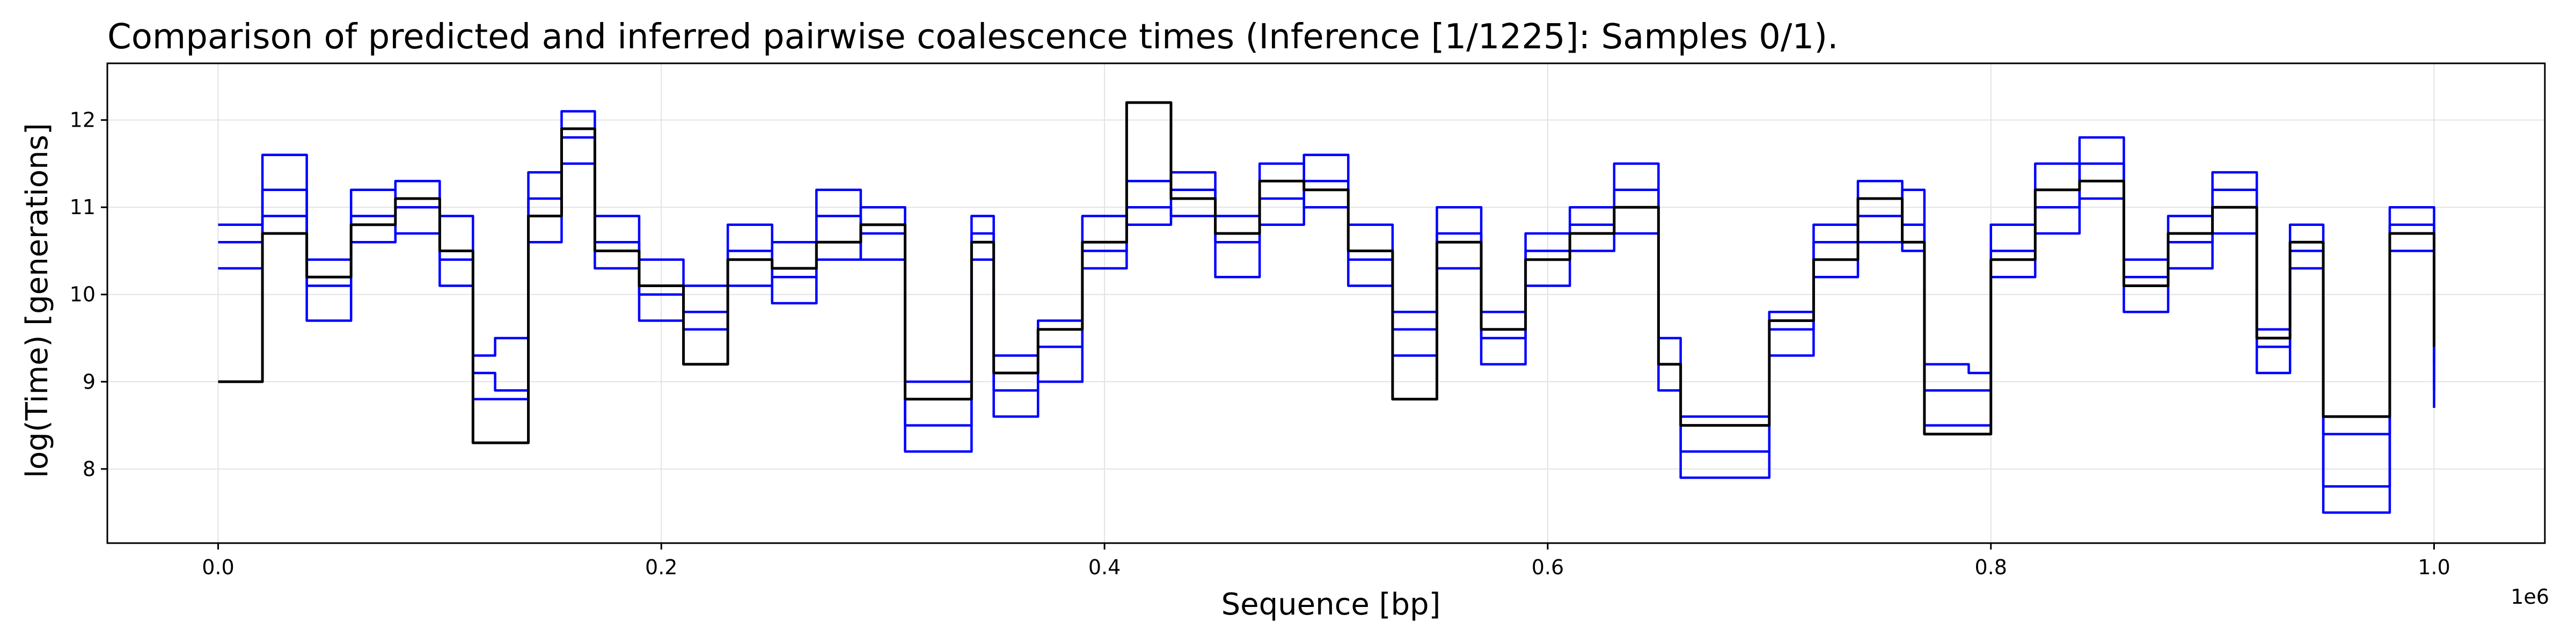 The width and height of the screenshot is (2576, 644). I want to click on y-axis-label: log(Time) [generations], so click(37, 300).